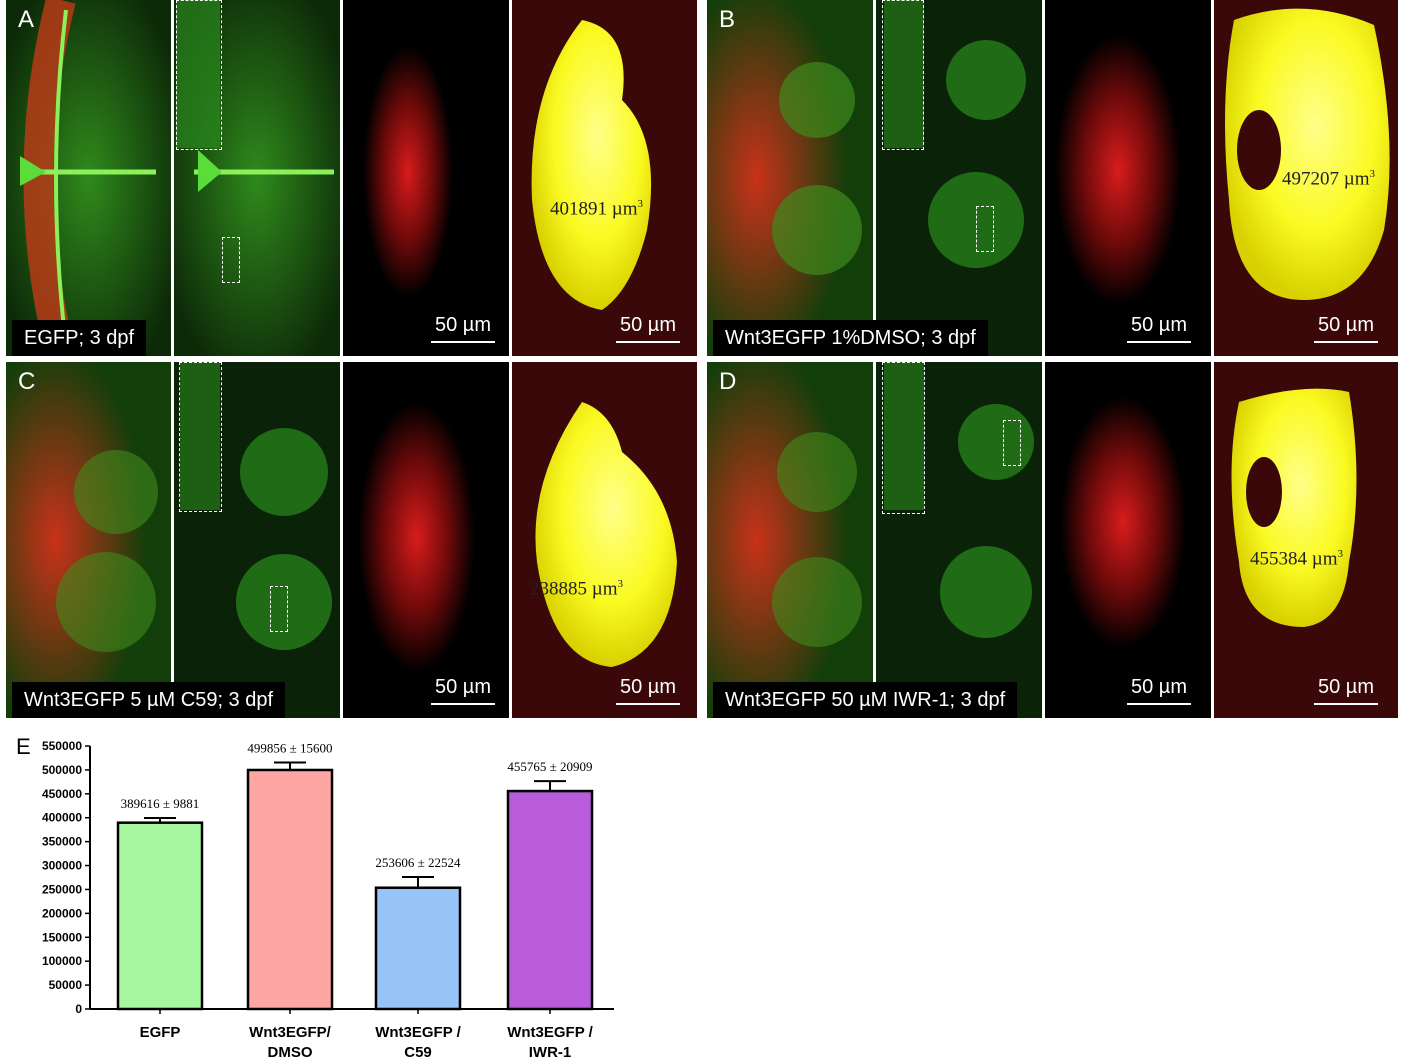 This screenshot has width=1403, height=1062. Describe the element at coordinates (290, 1032) in the screenshot. I see `x-tick-label: Wnt3EGFP/` at that location.